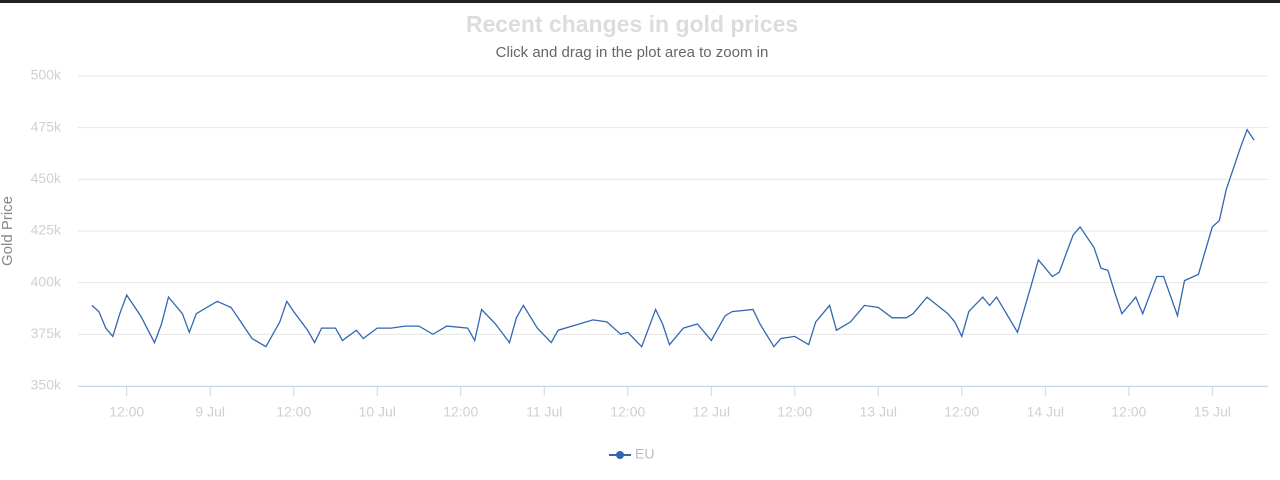  I want to click on y-tick-label: 450k, so click(46, 178).